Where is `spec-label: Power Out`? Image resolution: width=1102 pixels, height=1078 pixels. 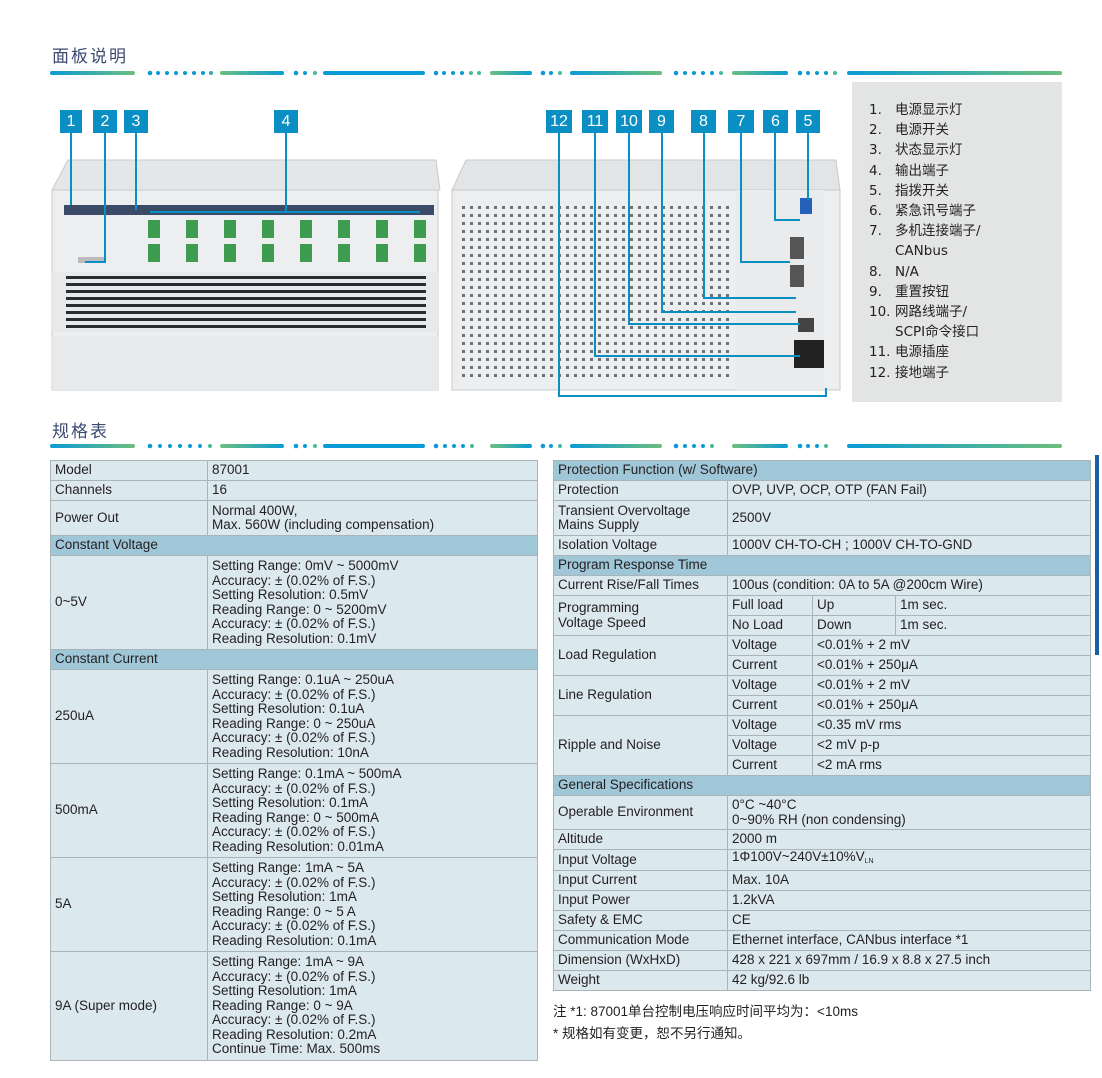
spec-label: Power Out is located at coordinates (129, 518).